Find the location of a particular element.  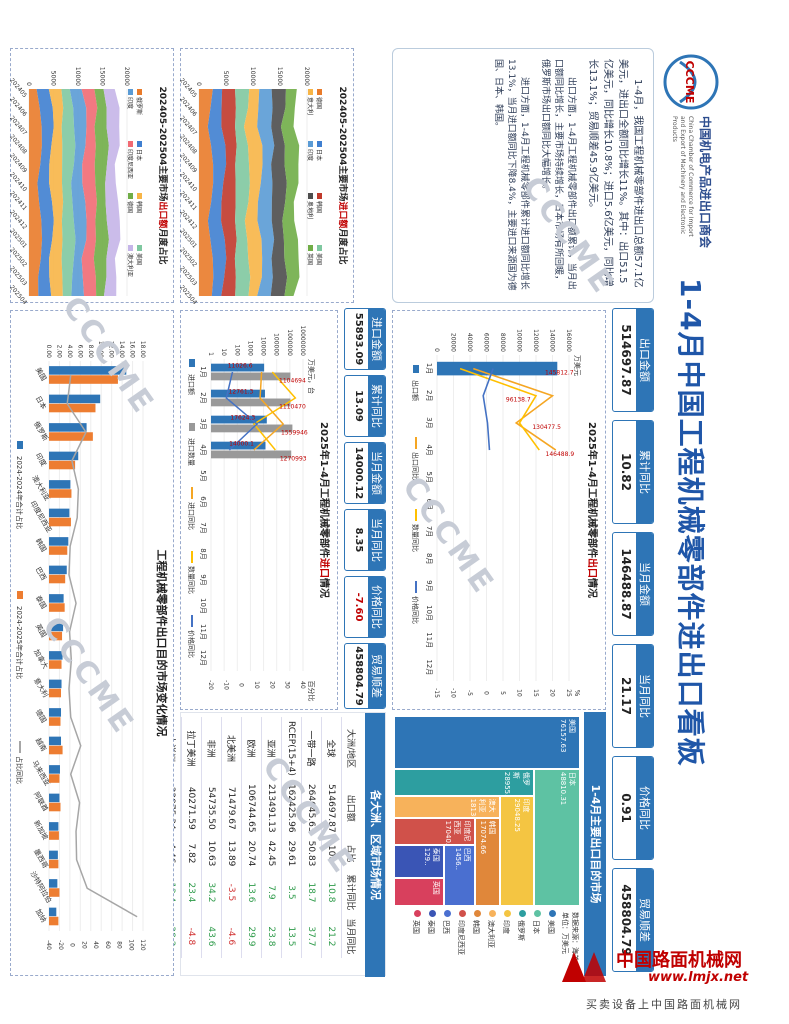

import-chart-title-c: 情况 is located at coordinates (323, 587).